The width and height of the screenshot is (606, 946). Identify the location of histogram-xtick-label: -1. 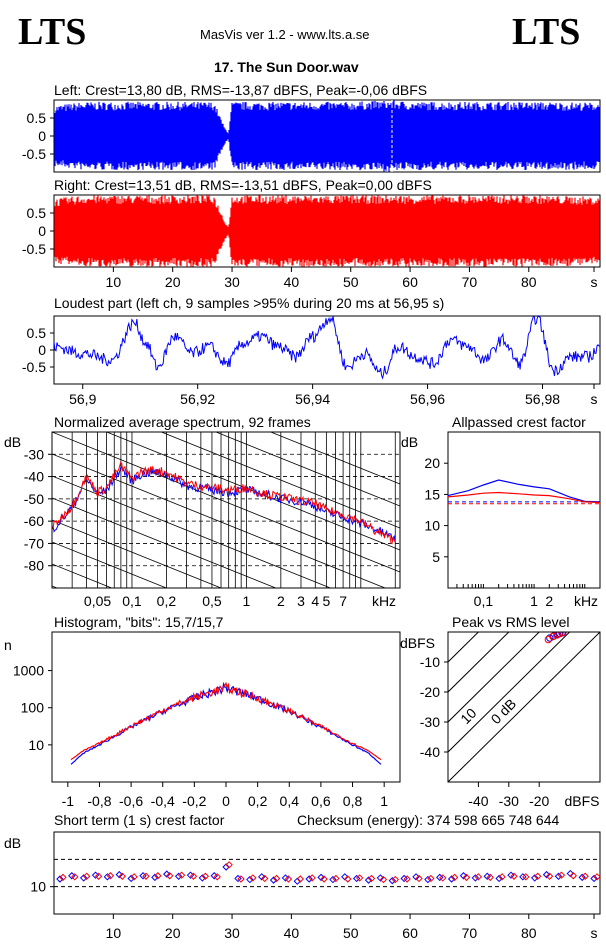
(68, 801).